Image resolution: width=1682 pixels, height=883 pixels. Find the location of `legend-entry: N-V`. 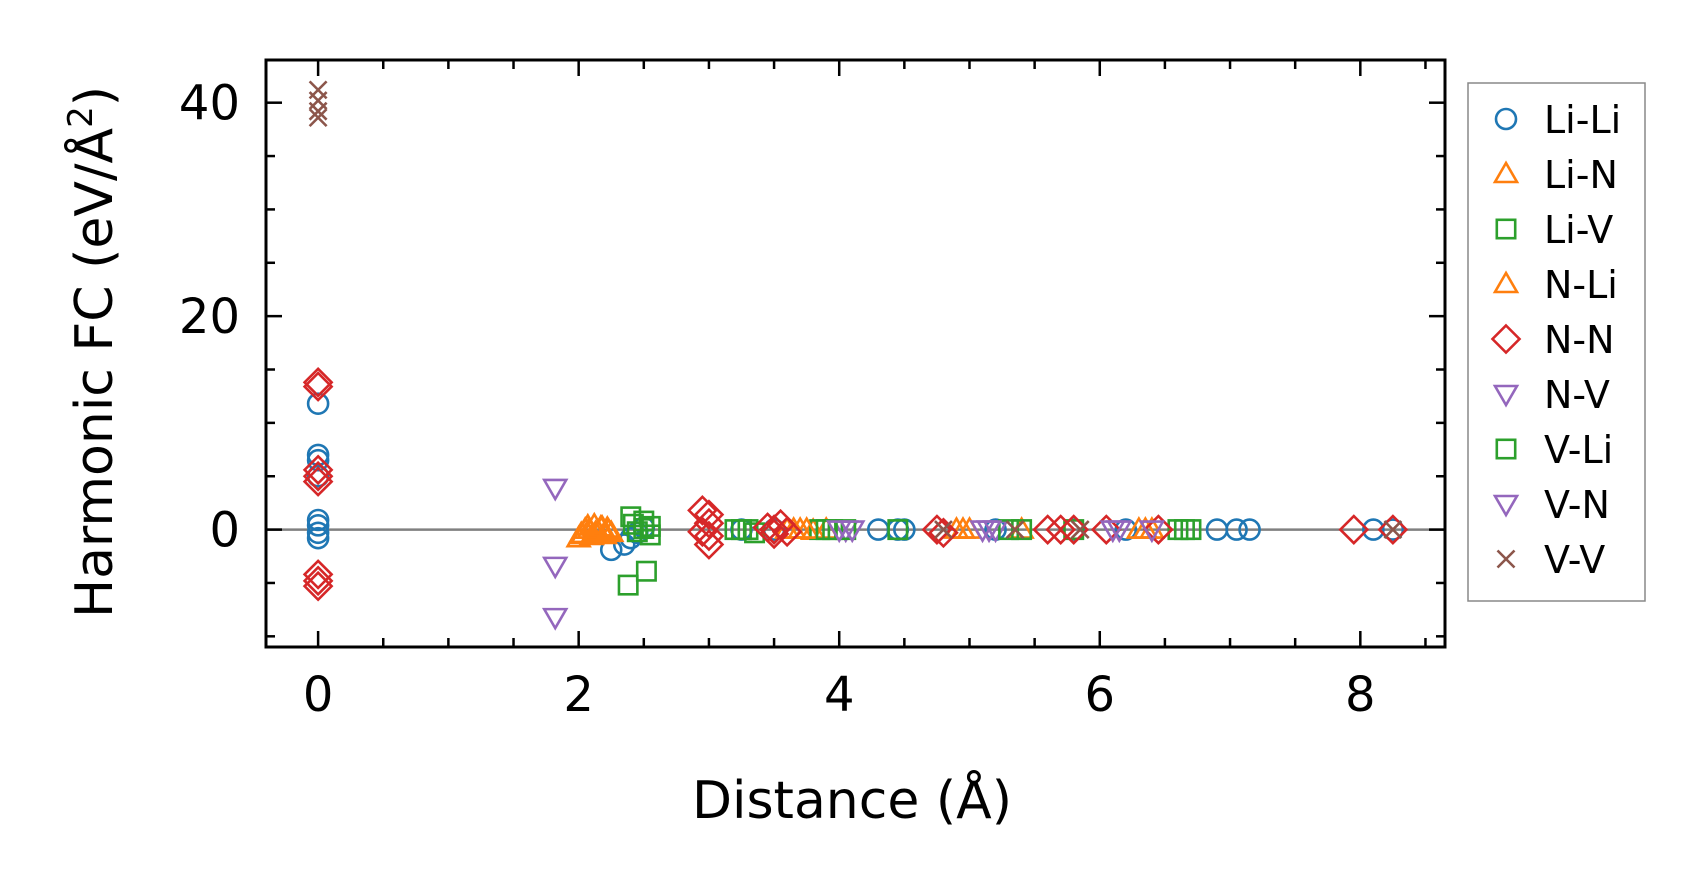

legend-entry: N-V is located at coordinates (1551, 395).